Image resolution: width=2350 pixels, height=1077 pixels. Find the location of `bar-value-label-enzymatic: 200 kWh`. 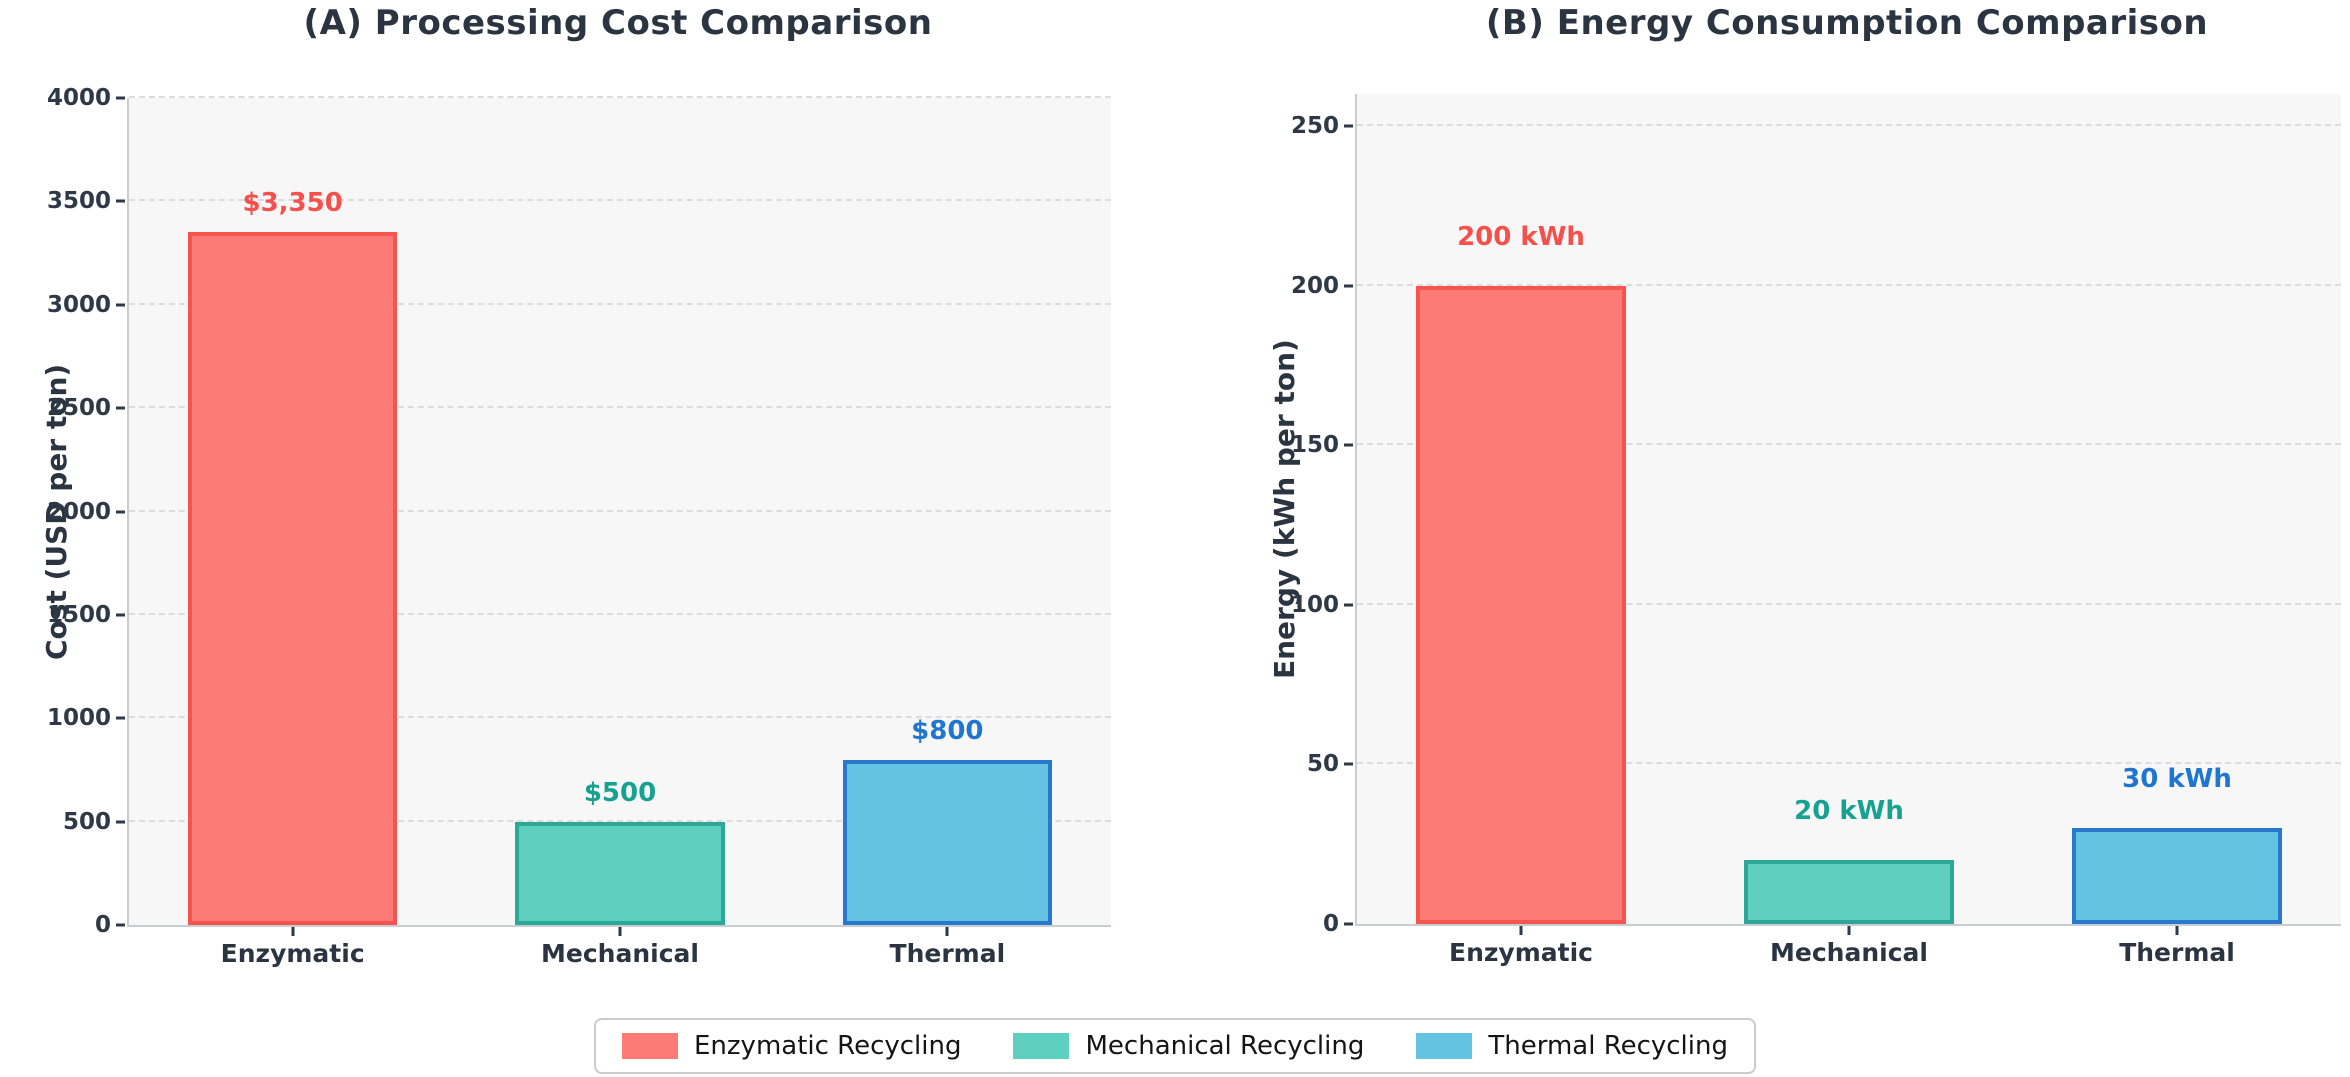

bar-value-label-enzymatic: 200 kWh is located at coordinates (1521, 236).